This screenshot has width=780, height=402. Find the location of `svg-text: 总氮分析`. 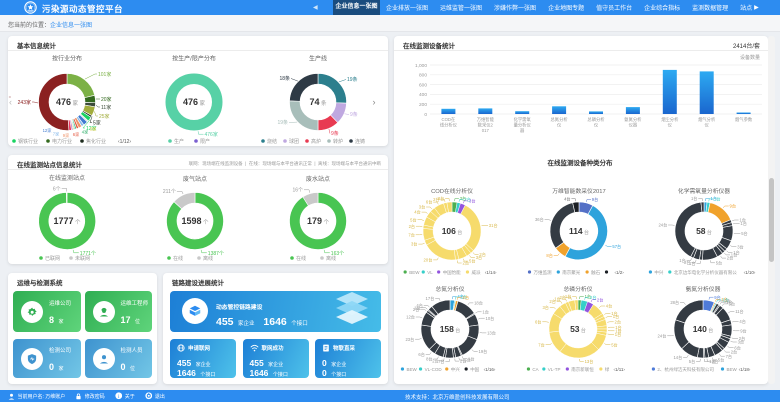

svg-text: 总氮分析 is located at coordinates (560, 119).